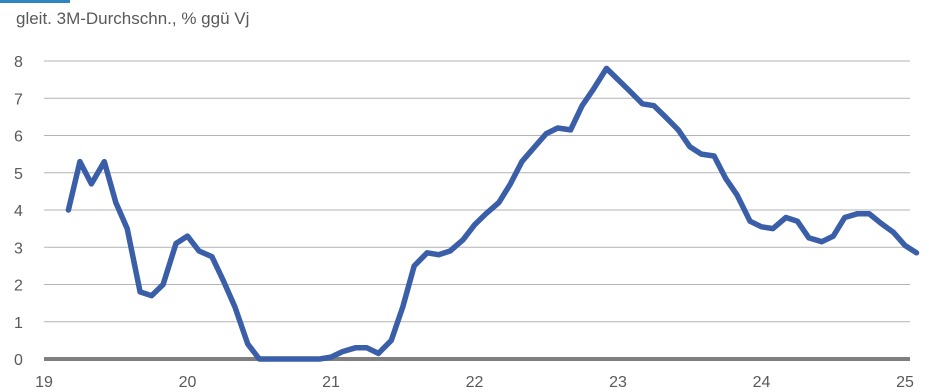 The image size is (929, 392). I want to click on y-axis-tick-labels: 0 1 2 3 4 5 6 7 8, so click(18, 211).